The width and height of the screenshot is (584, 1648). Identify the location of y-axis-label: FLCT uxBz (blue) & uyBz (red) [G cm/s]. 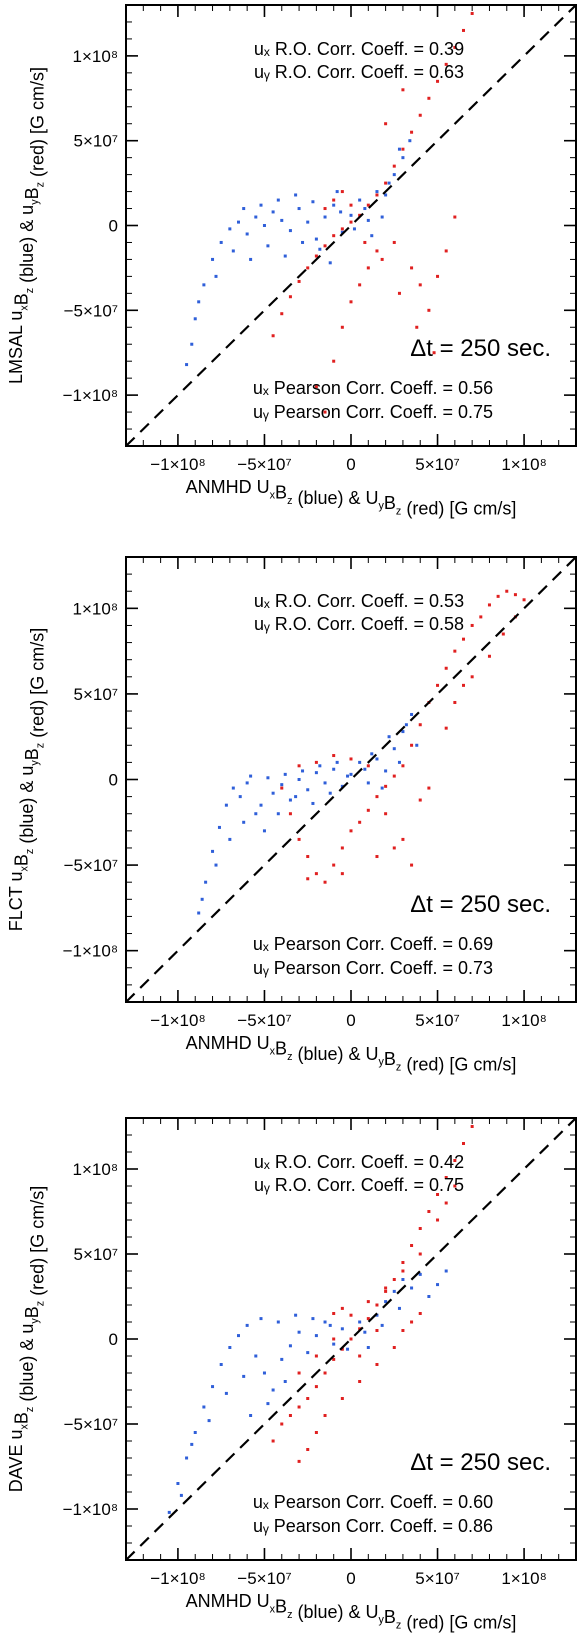
(27, 779).